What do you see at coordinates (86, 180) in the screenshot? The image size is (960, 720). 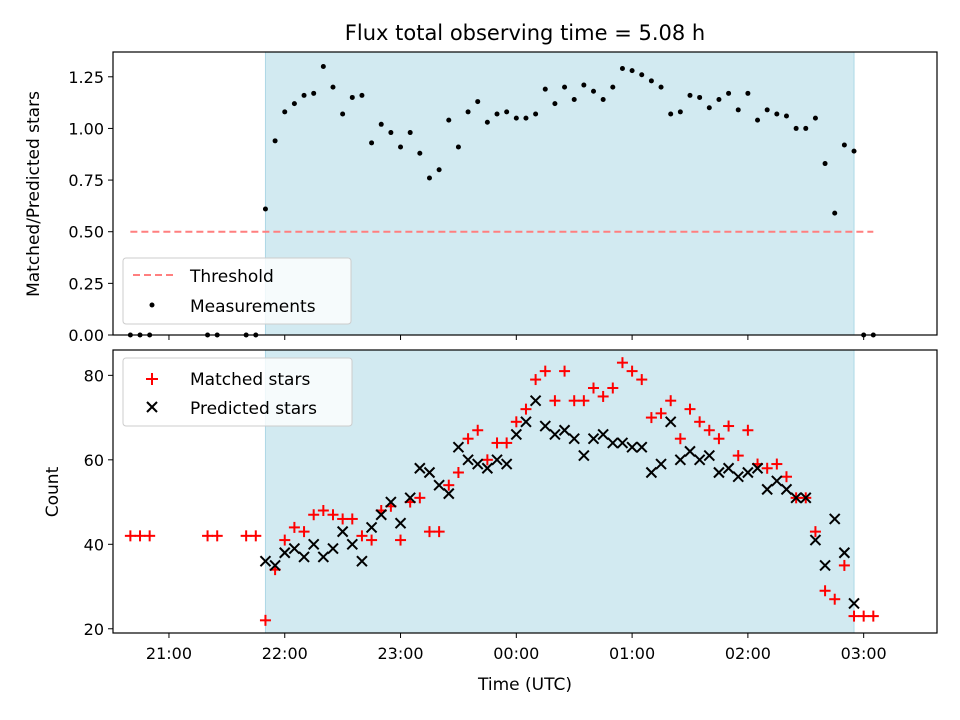 I see `y-tick-label: 0.75` at bounding box center [86, 180].